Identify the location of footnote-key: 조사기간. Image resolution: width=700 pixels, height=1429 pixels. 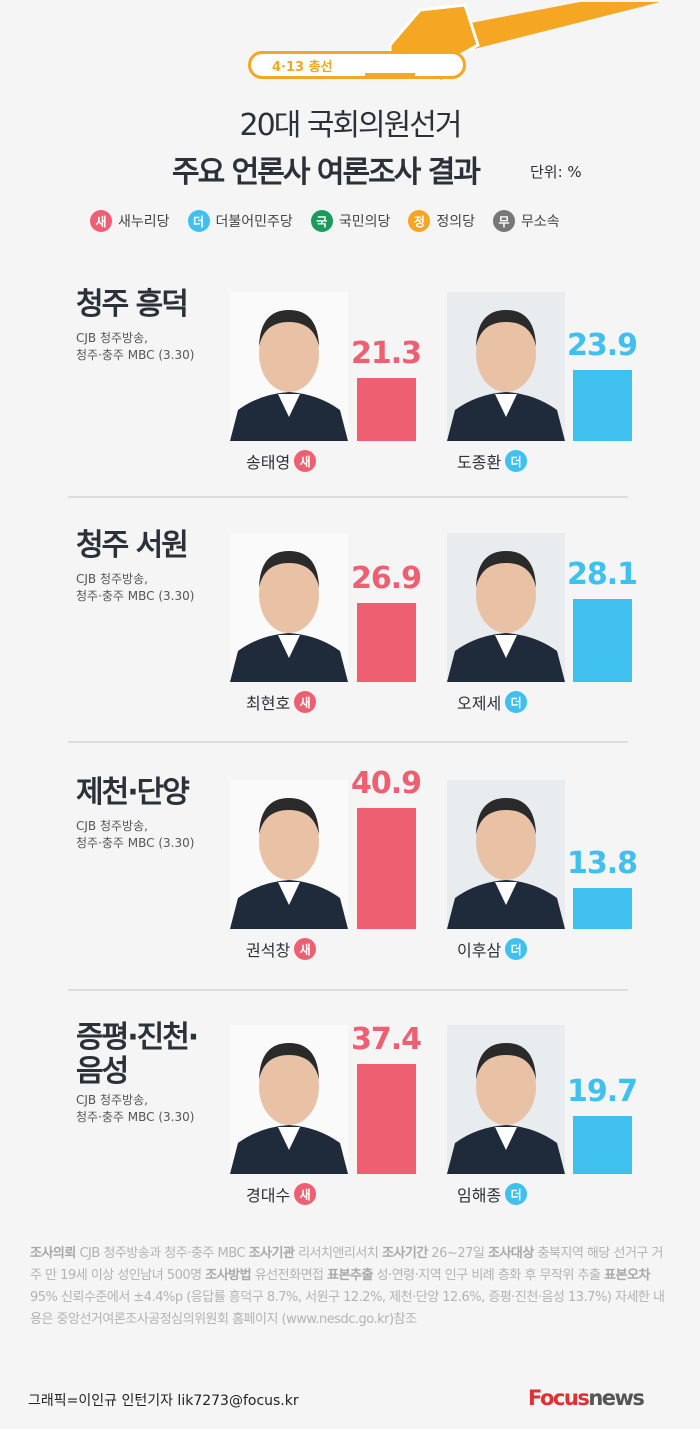
(404, 1253).